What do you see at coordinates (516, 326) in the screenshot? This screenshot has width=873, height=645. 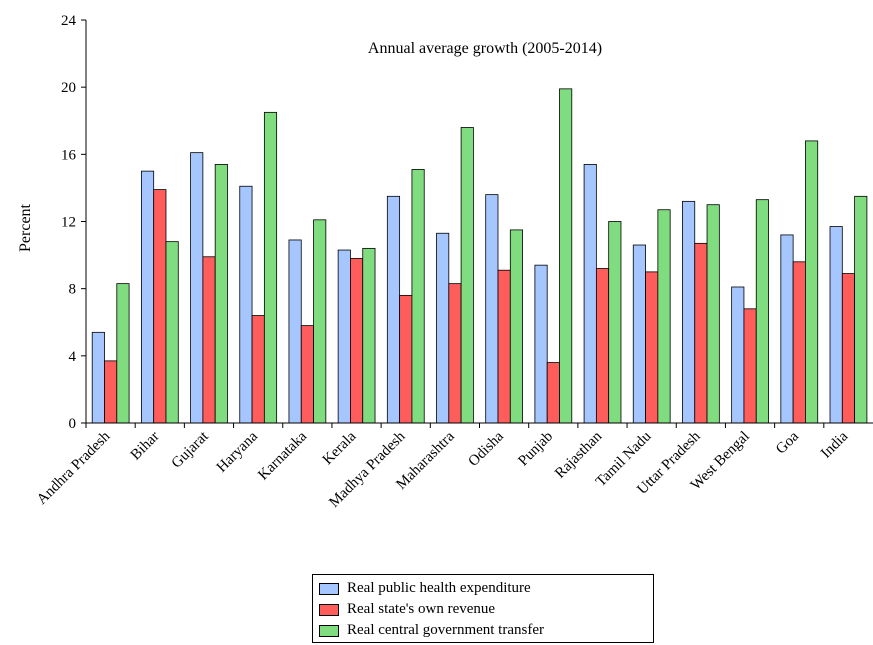 I see `bar-odisha-s2` at bounding box center [516, 326].